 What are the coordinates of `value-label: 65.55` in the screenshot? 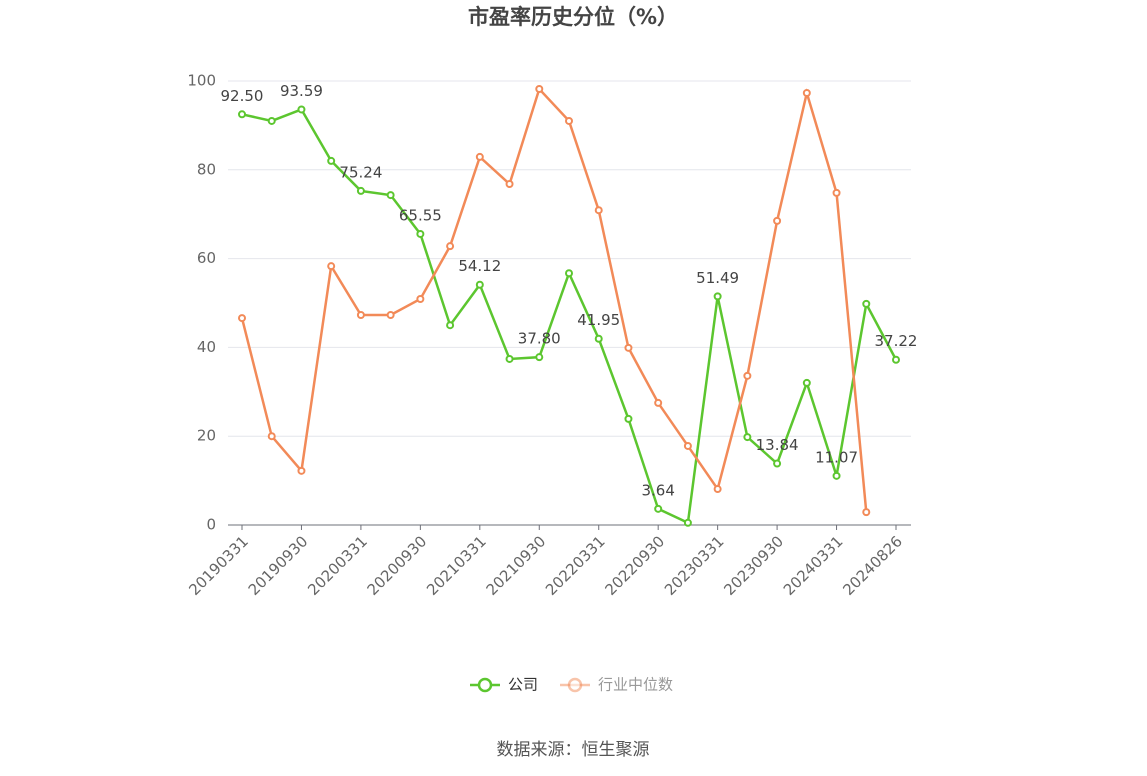 It's located at (420, 215).